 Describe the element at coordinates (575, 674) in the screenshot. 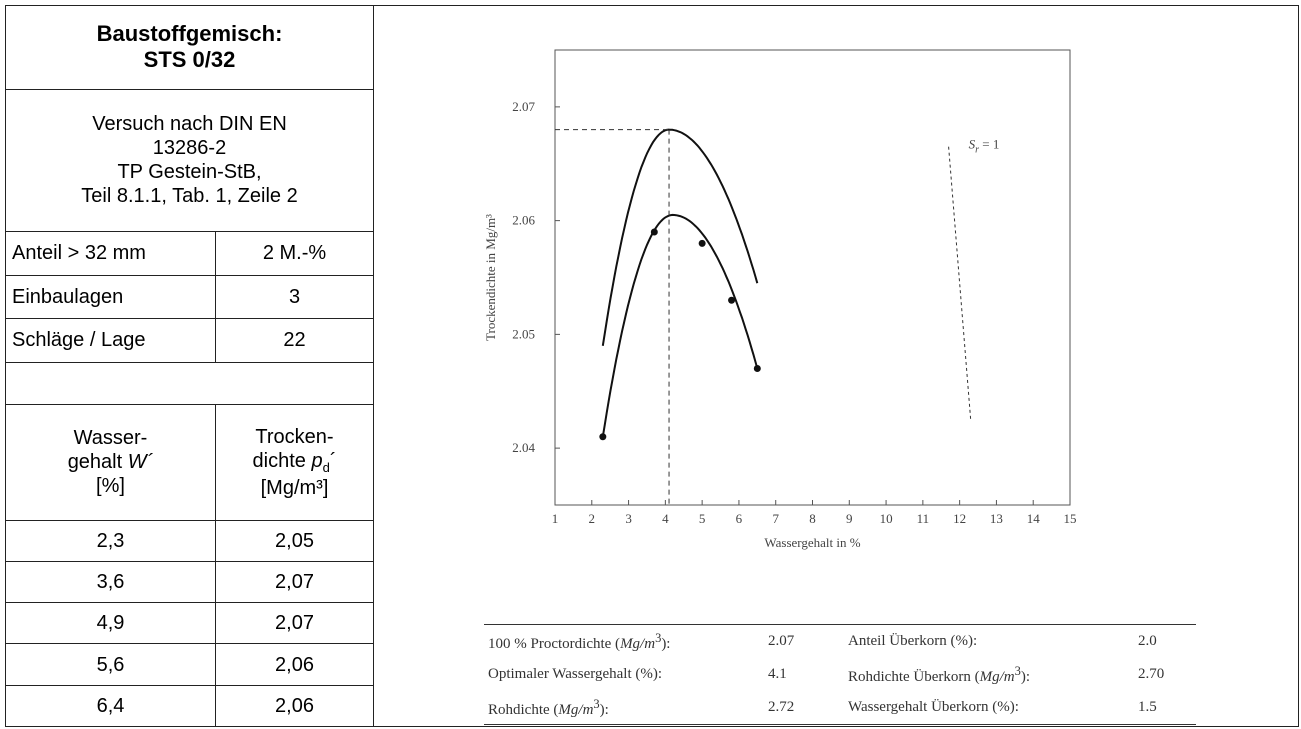

I see `stat-label: Optimaler Wassergehalt (%):` at that location.